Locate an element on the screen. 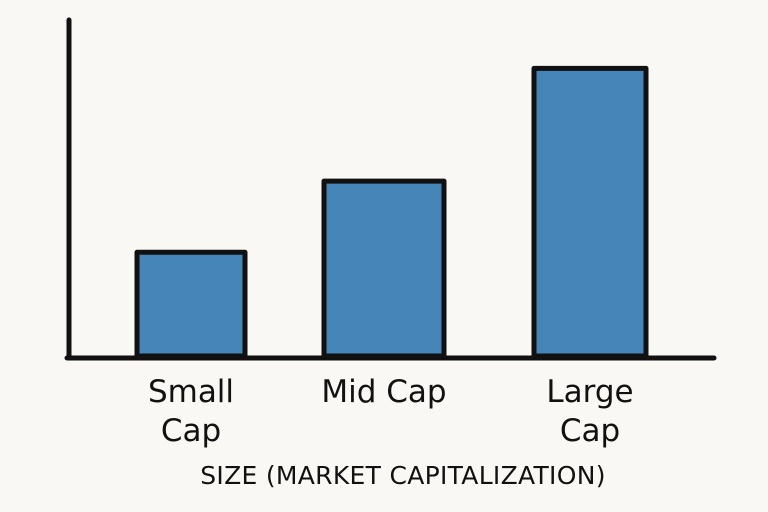  bar-large-cap is located at coordinates (590, 212).